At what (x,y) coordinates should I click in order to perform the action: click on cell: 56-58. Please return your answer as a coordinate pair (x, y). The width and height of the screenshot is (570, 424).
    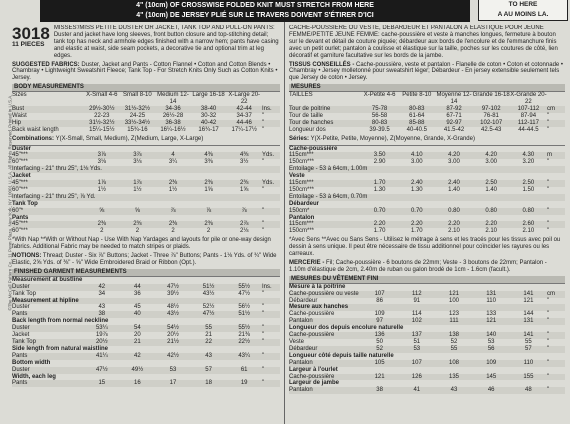
    Looking at the image, I should click on (379, 115).